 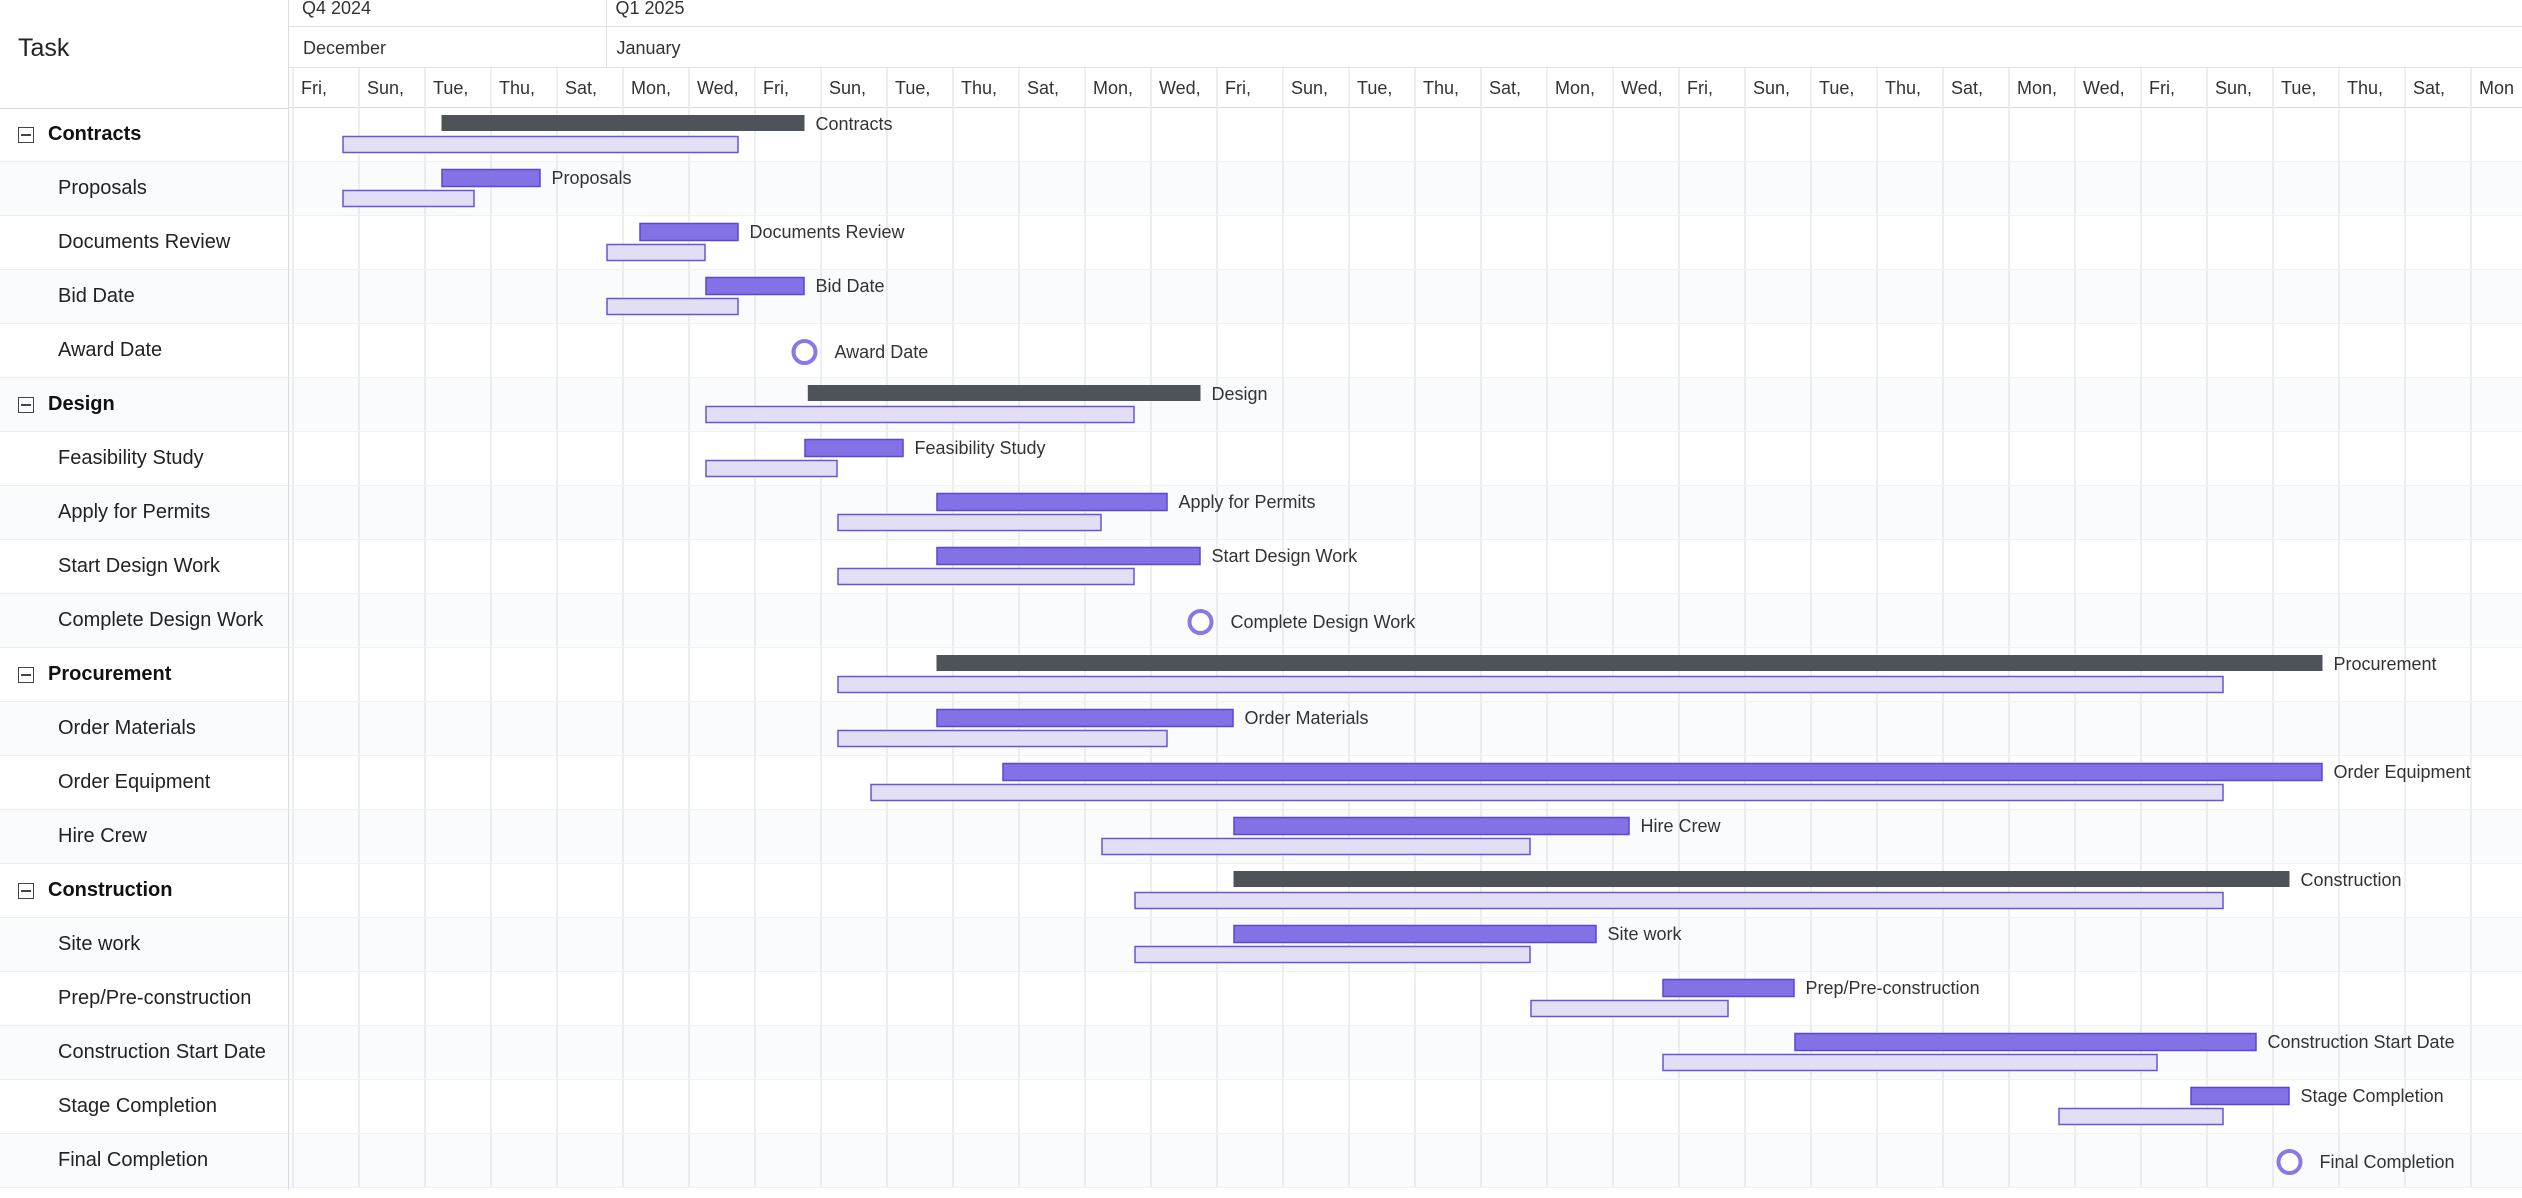 What do you see at coordinates (1240, 394) in the screenshot?
I see `bar-label: Design` at bounding box center [1240, 394].